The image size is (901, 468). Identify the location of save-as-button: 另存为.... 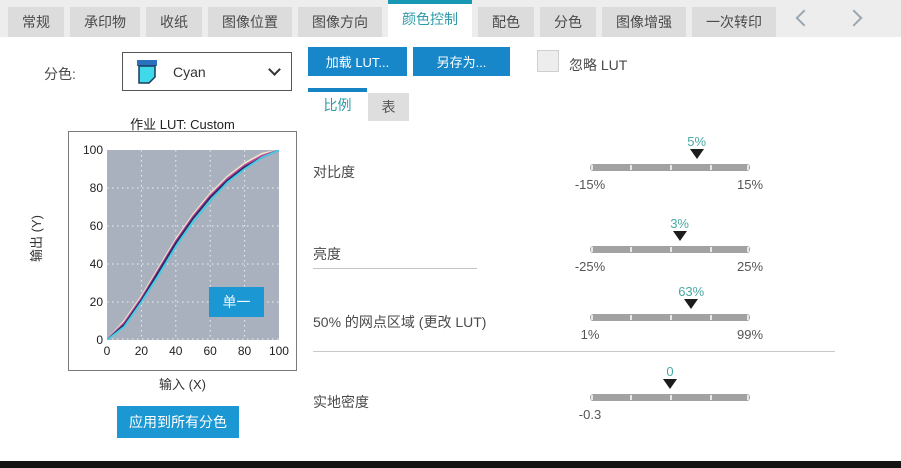
(461, 61).